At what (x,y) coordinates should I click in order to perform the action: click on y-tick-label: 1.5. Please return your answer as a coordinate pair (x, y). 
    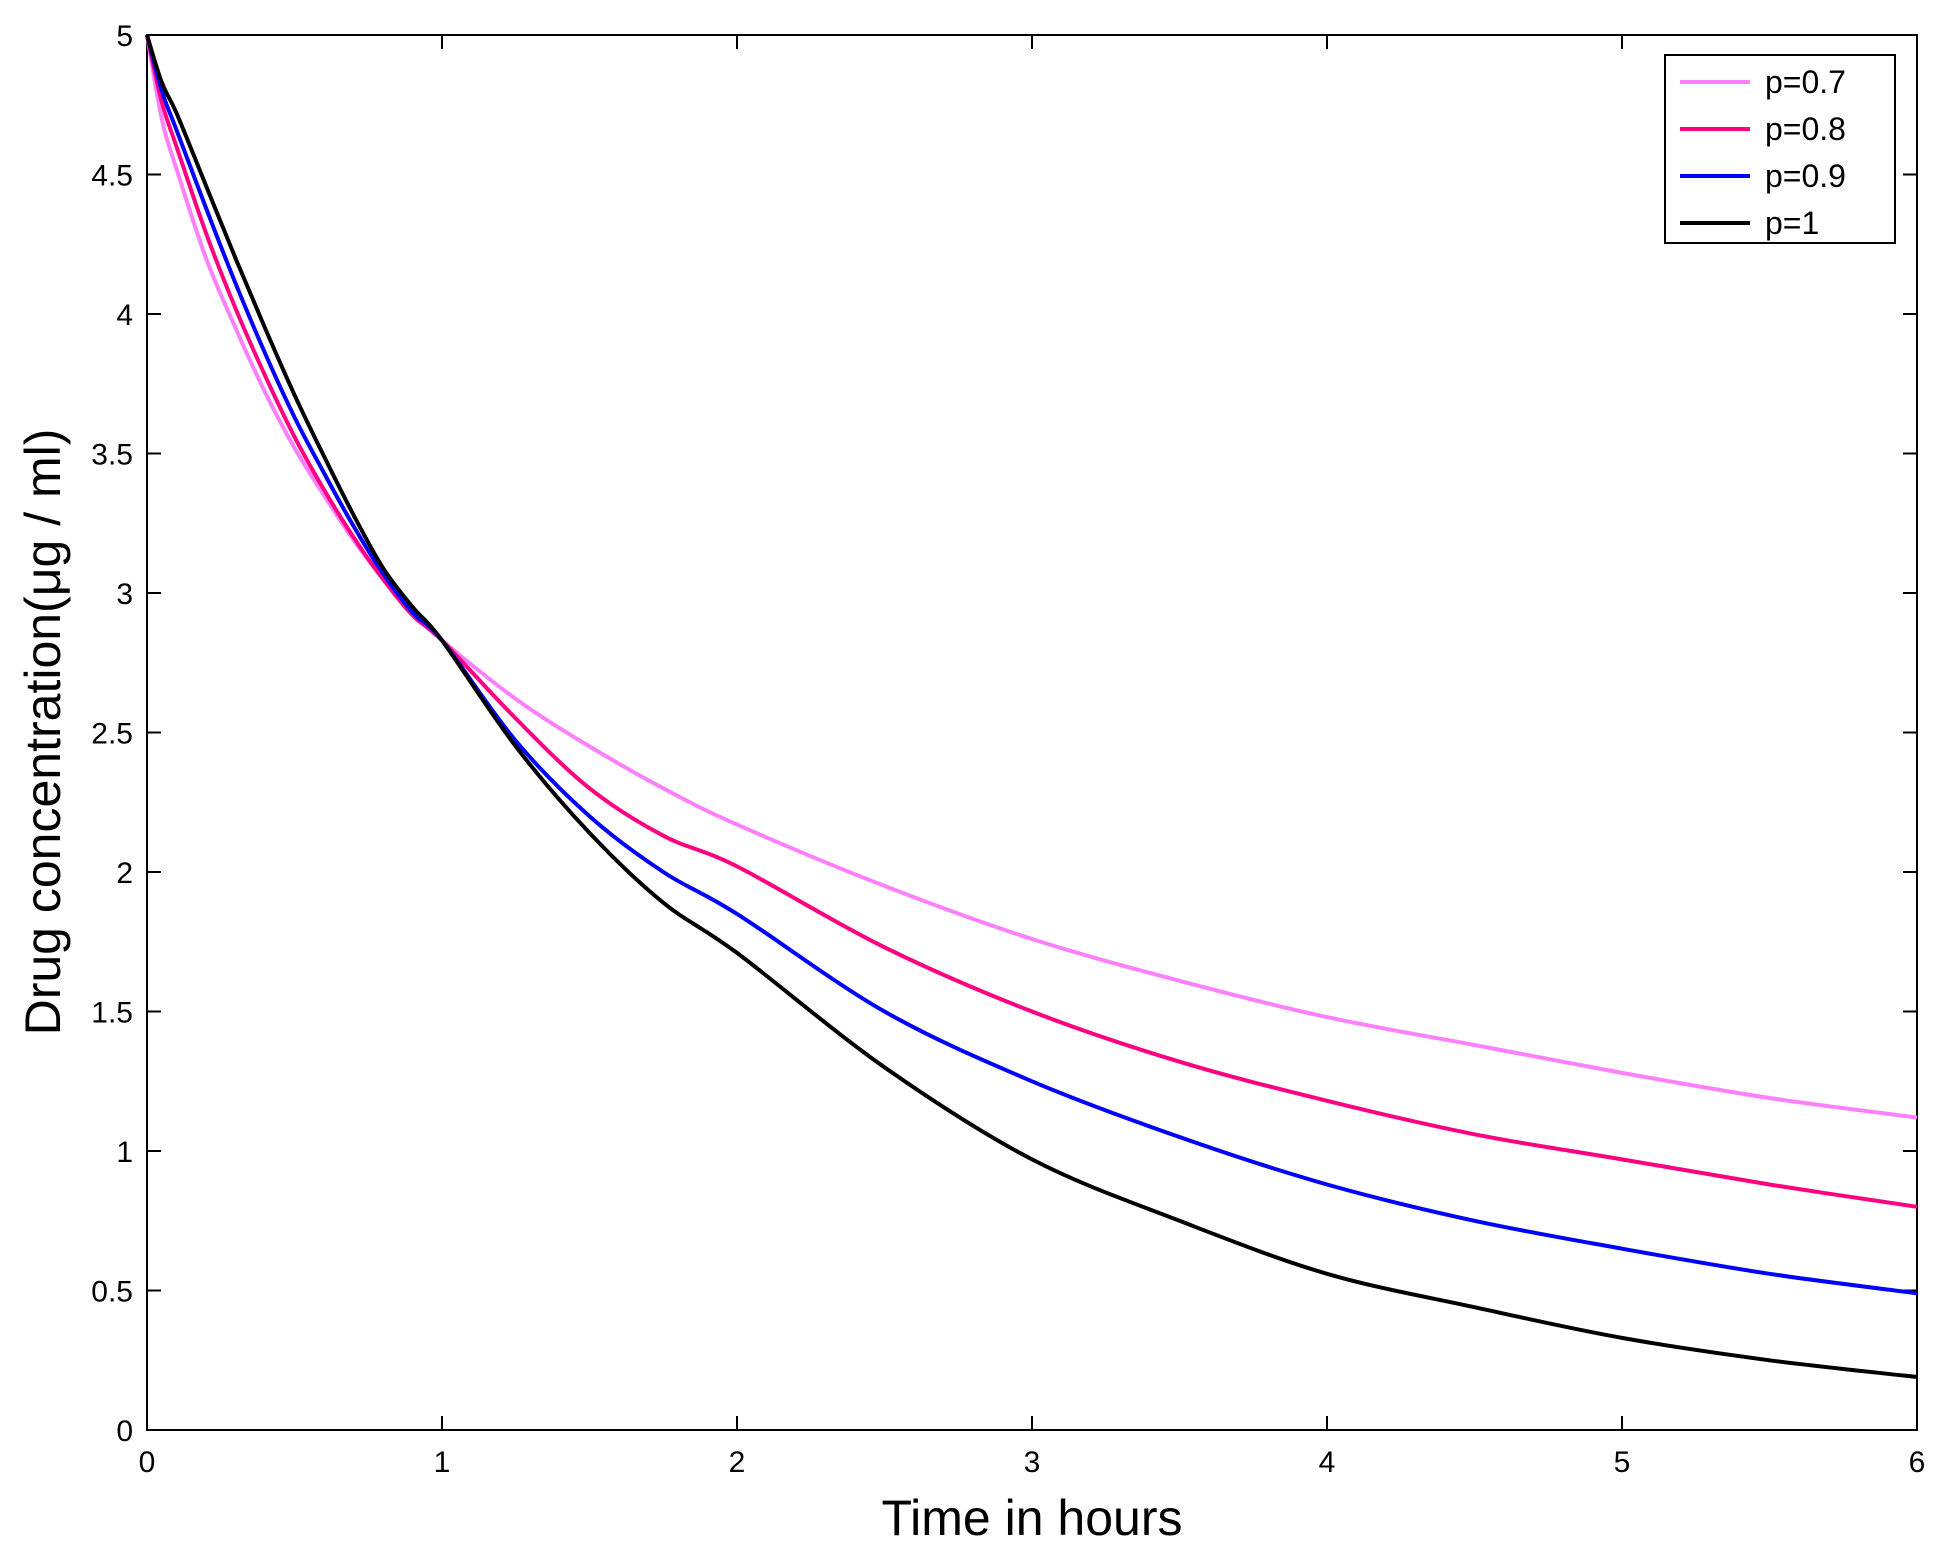
    Looking at the image, I should click on (112, 1013).